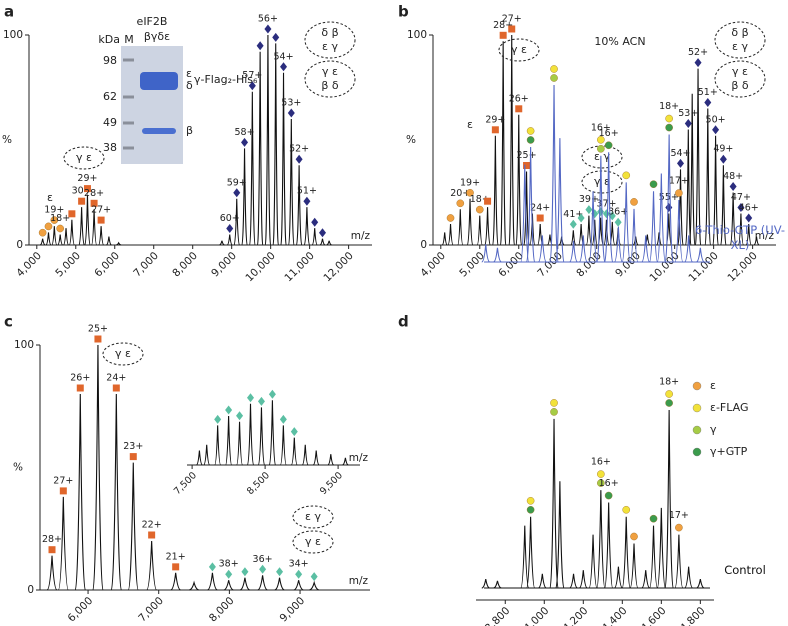 This screenshot has height=626, width=788. What do you see at coordinates (152, 21) in the screenshot?
I see `gel-title: eIF2B` at bounding box center [152, 21].